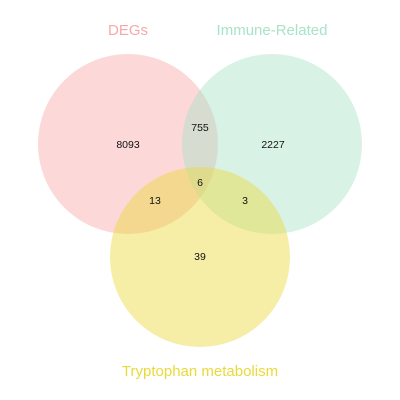  I want to click on tryptophan-metabolism-set-label: Tryptophan metabolism, so click(200, 371).